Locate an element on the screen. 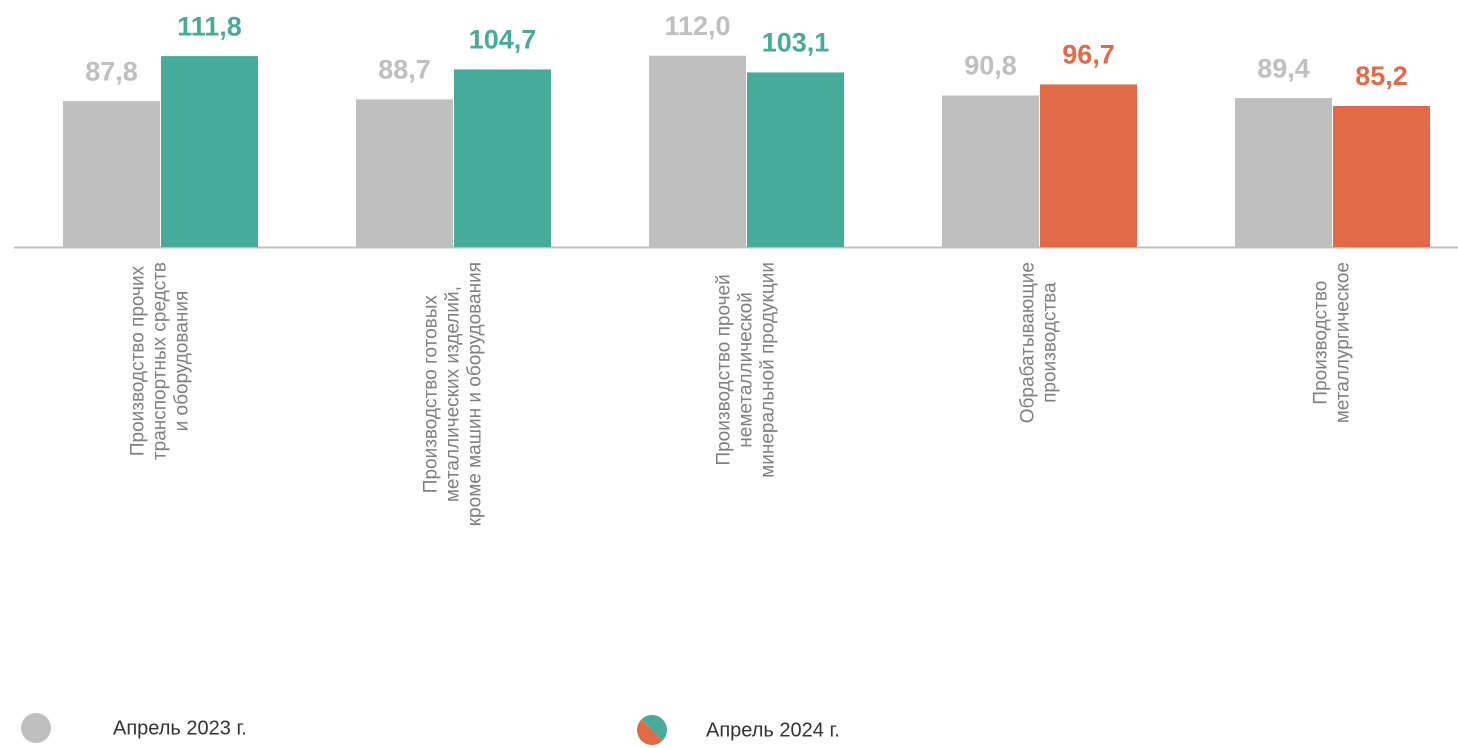 This screenshot has height=748, width=1458. value-label: 90,8 is located at coordinates (990, 66).